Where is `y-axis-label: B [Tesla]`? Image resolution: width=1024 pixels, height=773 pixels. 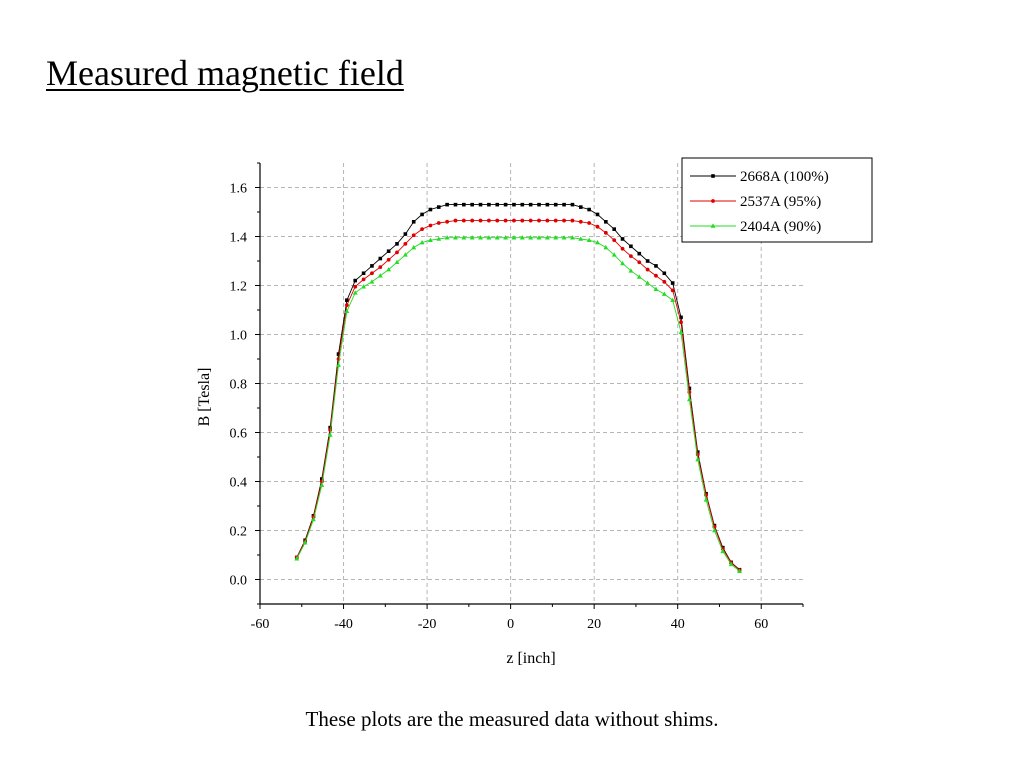 y-axis-label: B [Tesla] is located at coordinates (204, 397).